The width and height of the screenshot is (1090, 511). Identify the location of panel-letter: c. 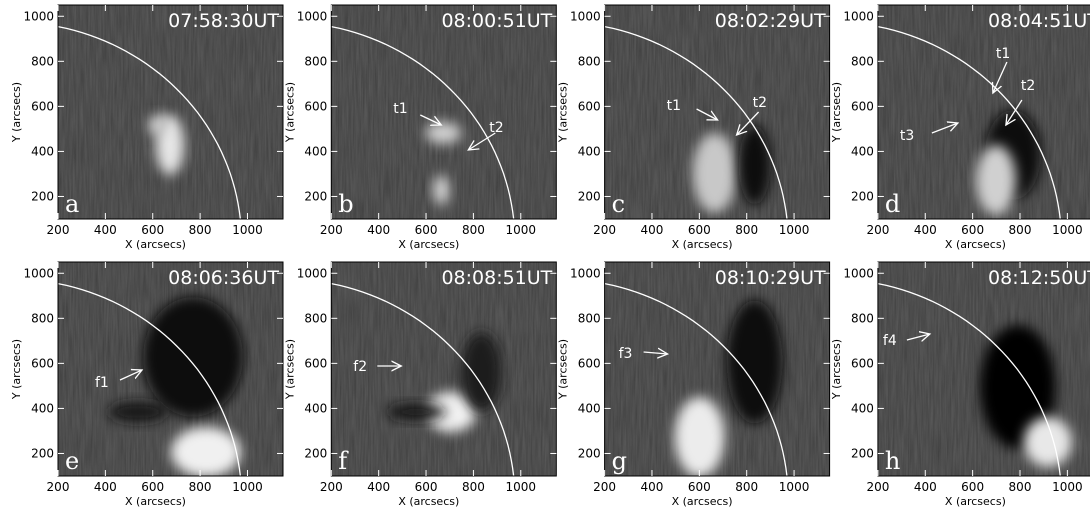
(618, 204).